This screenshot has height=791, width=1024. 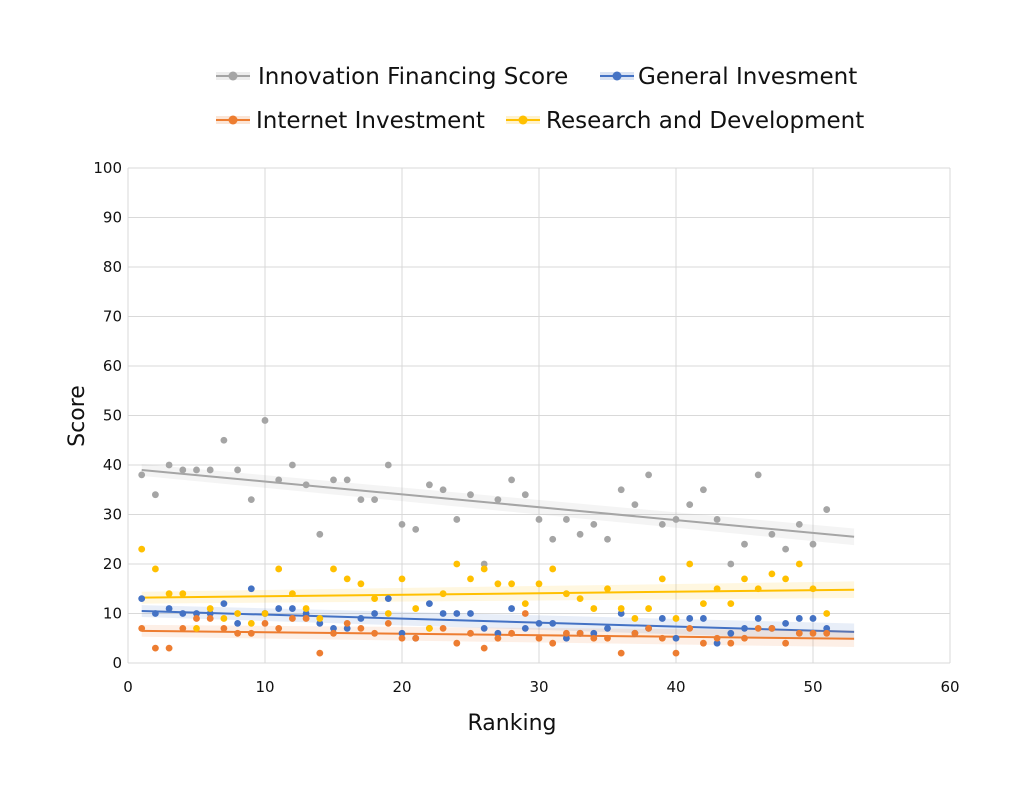 What do you see at coordinates (112, 614) in the screenshot?
I see `y-tick-label: 10` at bounding box center [112, 614].